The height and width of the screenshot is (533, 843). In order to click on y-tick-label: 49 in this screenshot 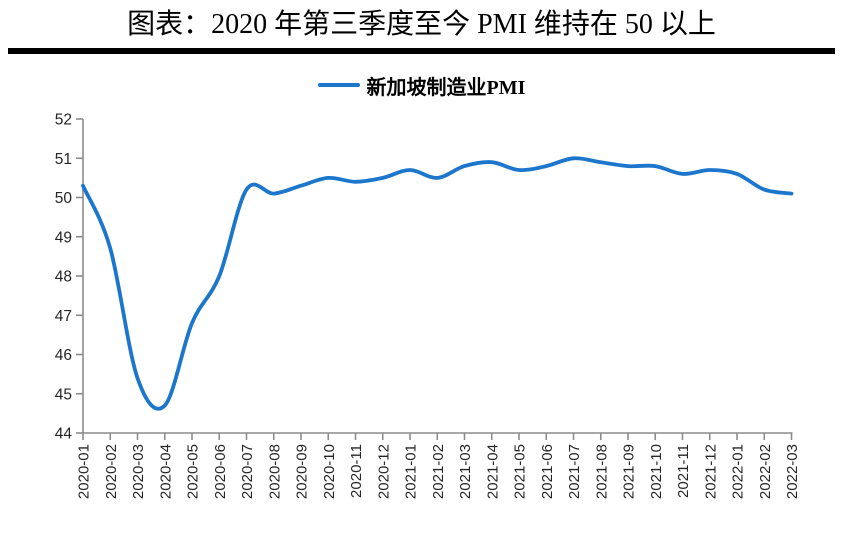, I will do `click(63, 237)`.